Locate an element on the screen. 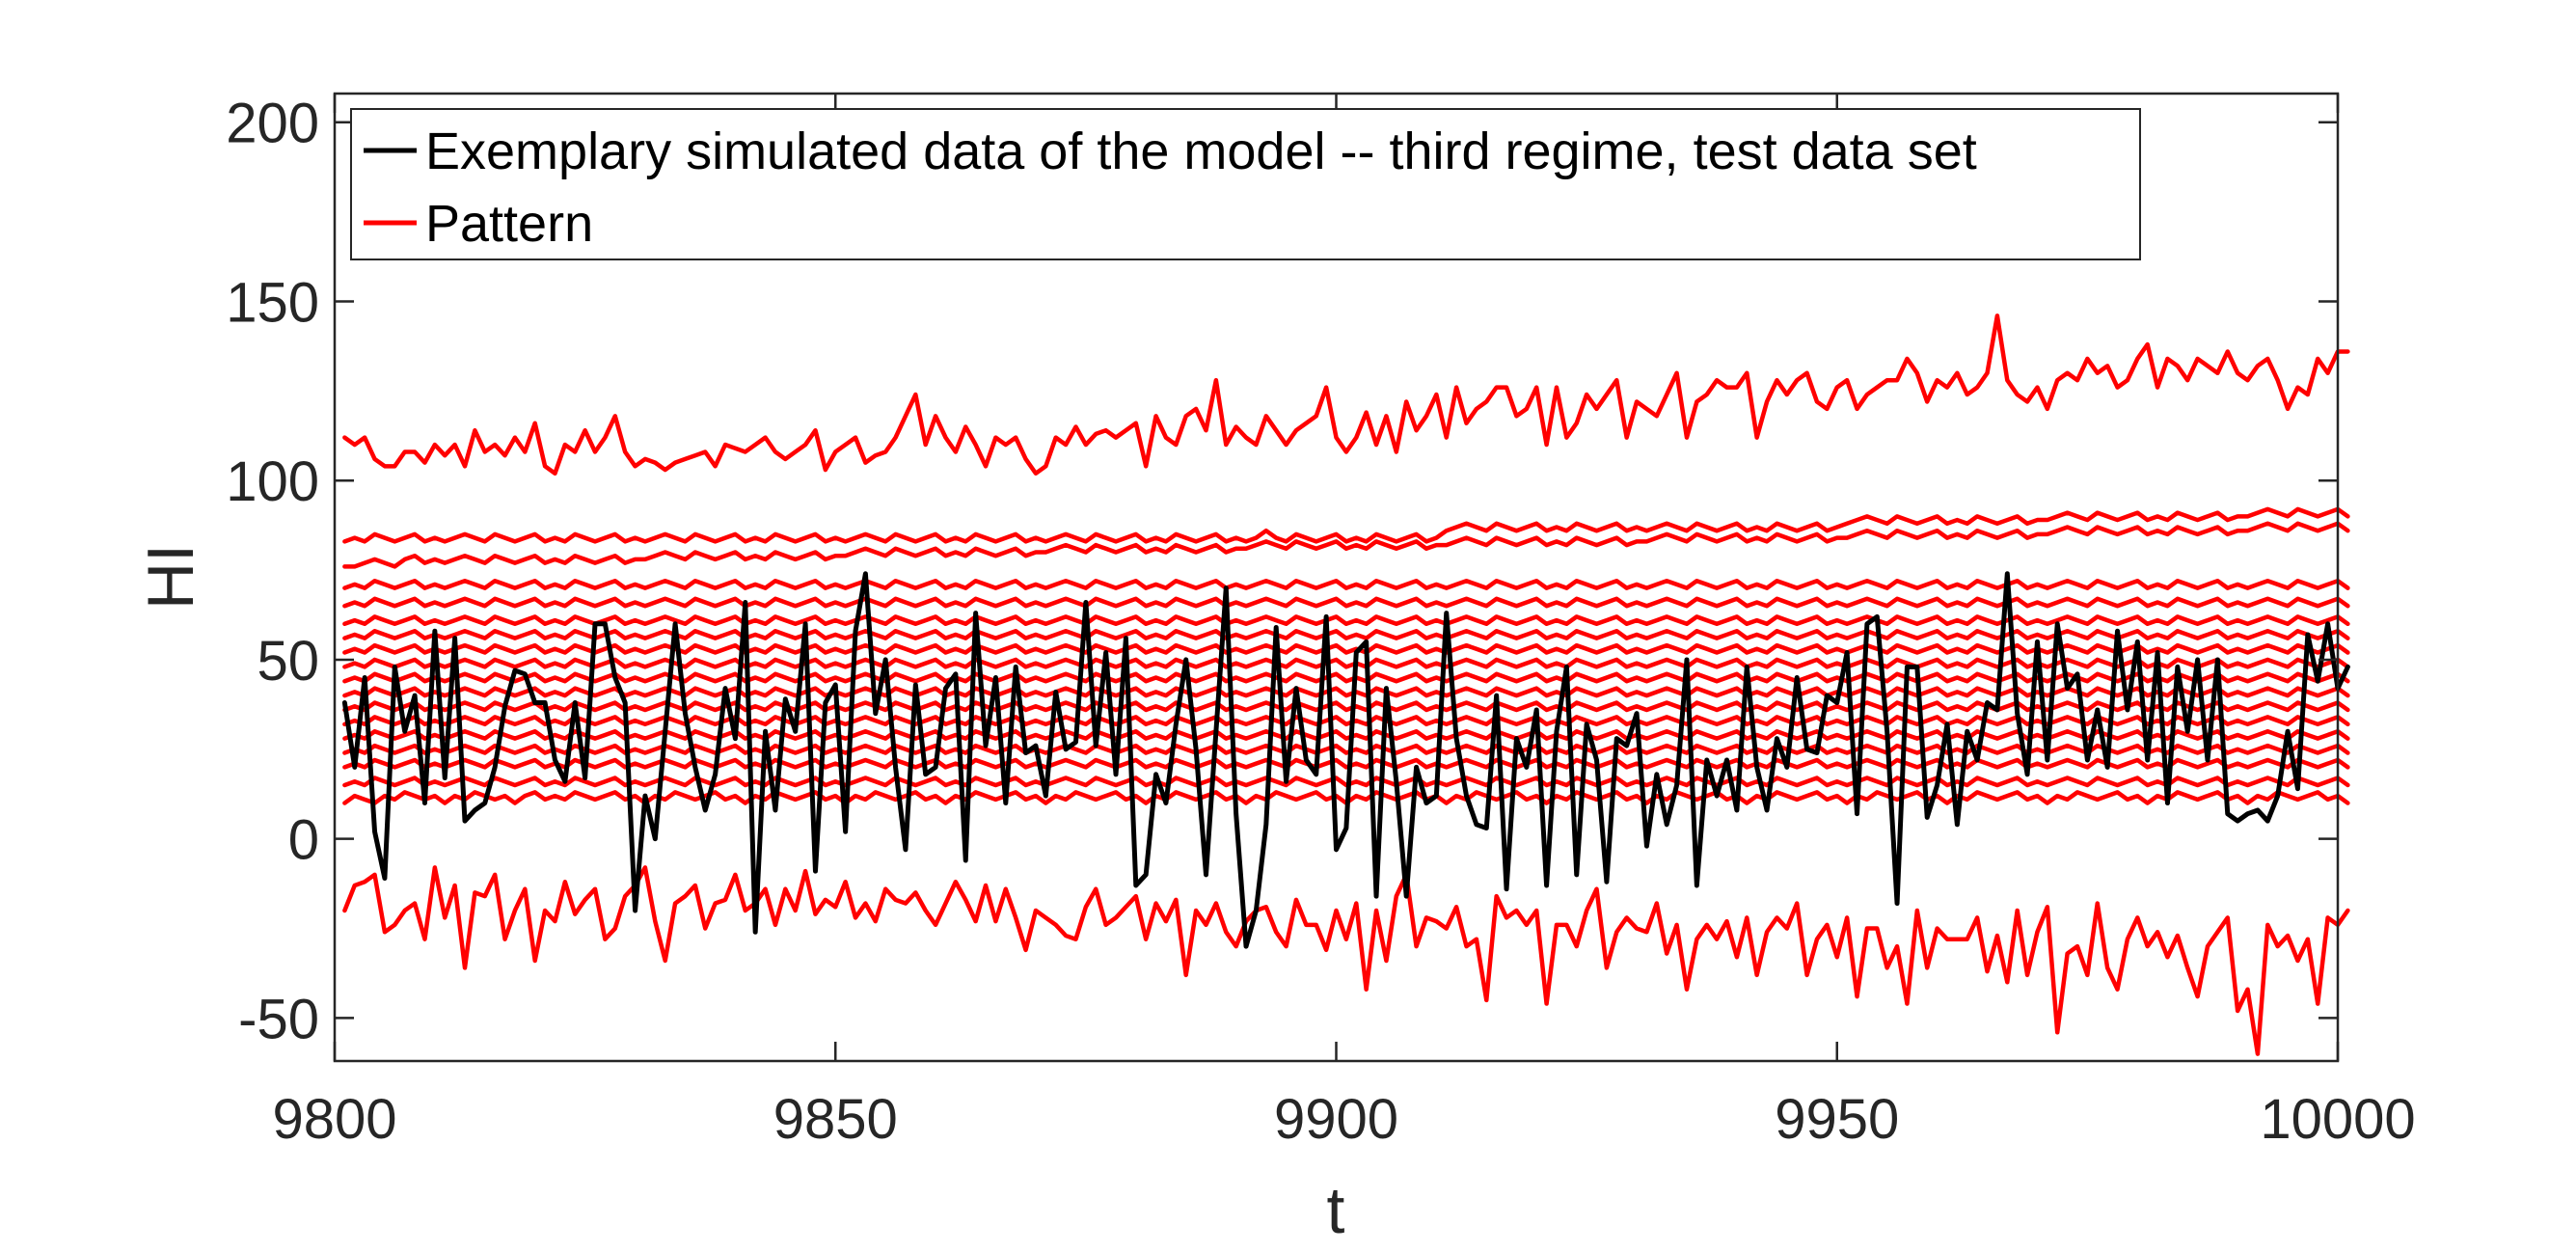 This screenshot has height=1252, width=2576. y-axis-label: HI is located at coordinates (170, 577).